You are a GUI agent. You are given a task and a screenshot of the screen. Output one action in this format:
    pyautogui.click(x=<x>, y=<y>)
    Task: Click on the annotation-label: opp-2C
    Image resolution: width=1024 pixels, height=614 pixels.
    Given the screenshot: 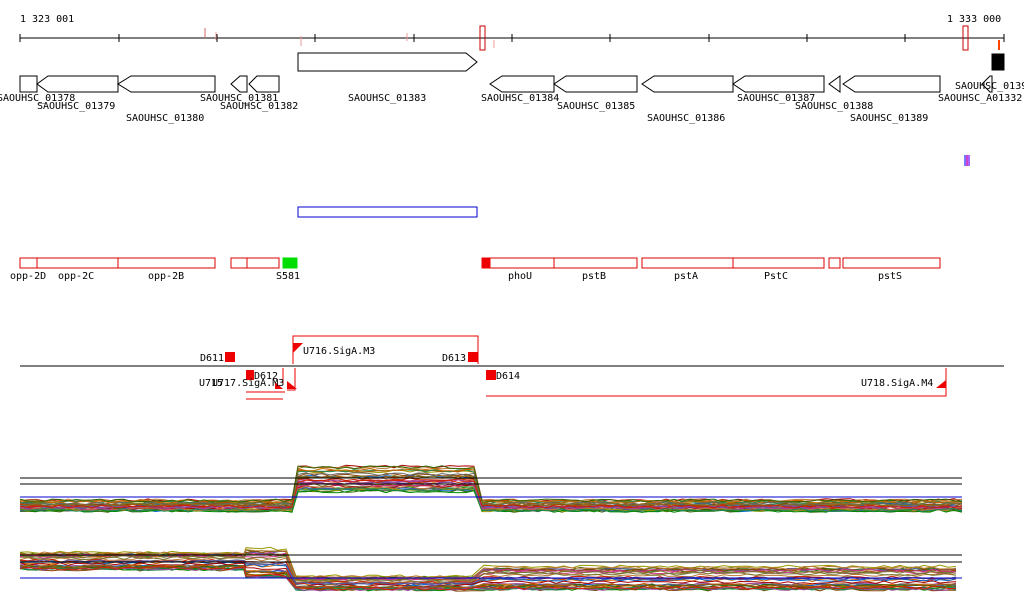 What is the action you would take?
    pyautogui.click(x=76, y=276)
    